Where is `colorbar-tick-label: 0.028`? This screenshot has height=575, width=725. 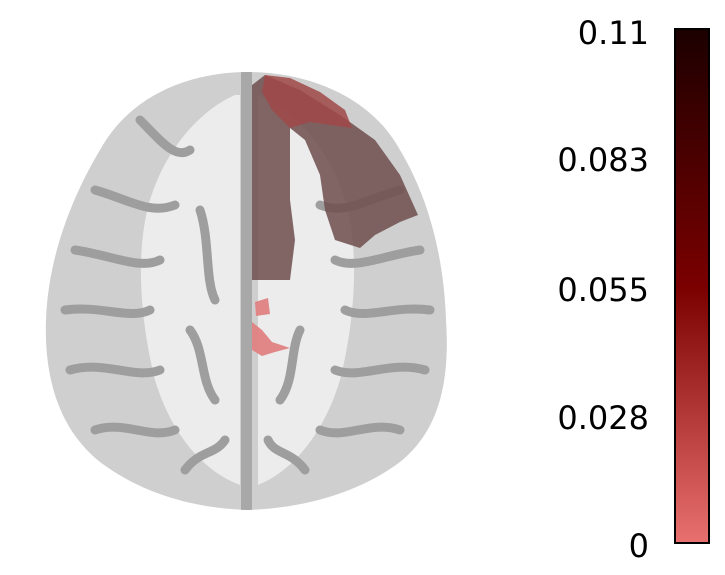
colorbar-tick-label: 0.028 is located at coordinates (603, 418).